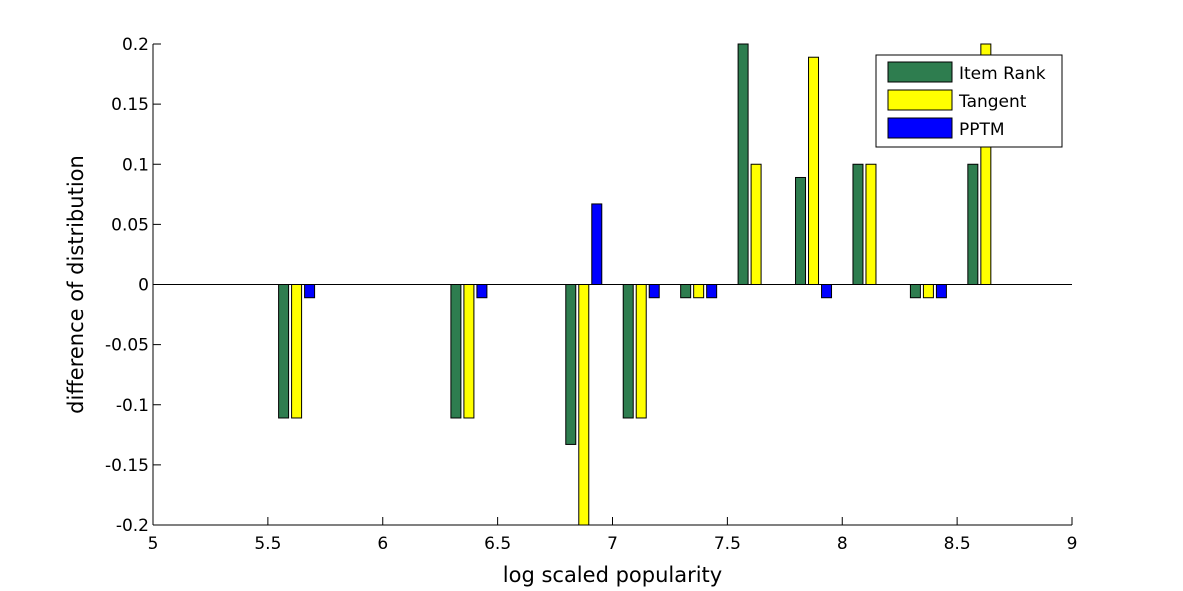 The height and width of the screenshot is (591, 1183). I want to click on legend-label-tangent: Tangent, so click(992, 102).